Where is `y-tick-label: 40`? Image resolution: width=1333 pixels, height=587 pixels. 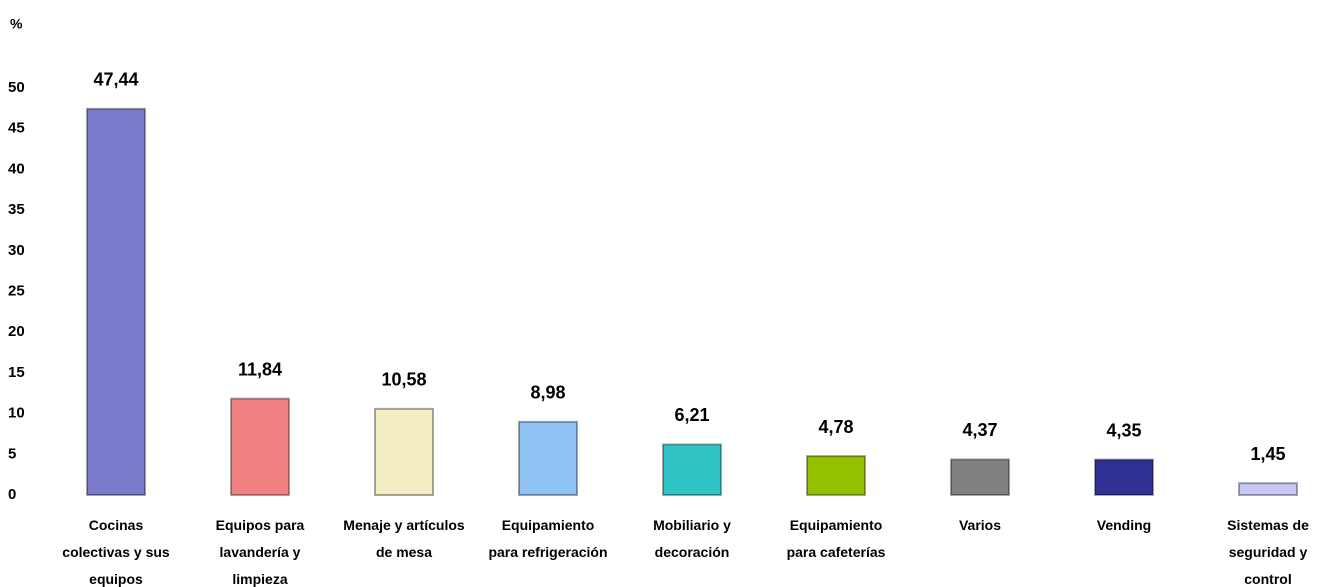
y-tick-label: 40 is located at coordinates (16, 168).